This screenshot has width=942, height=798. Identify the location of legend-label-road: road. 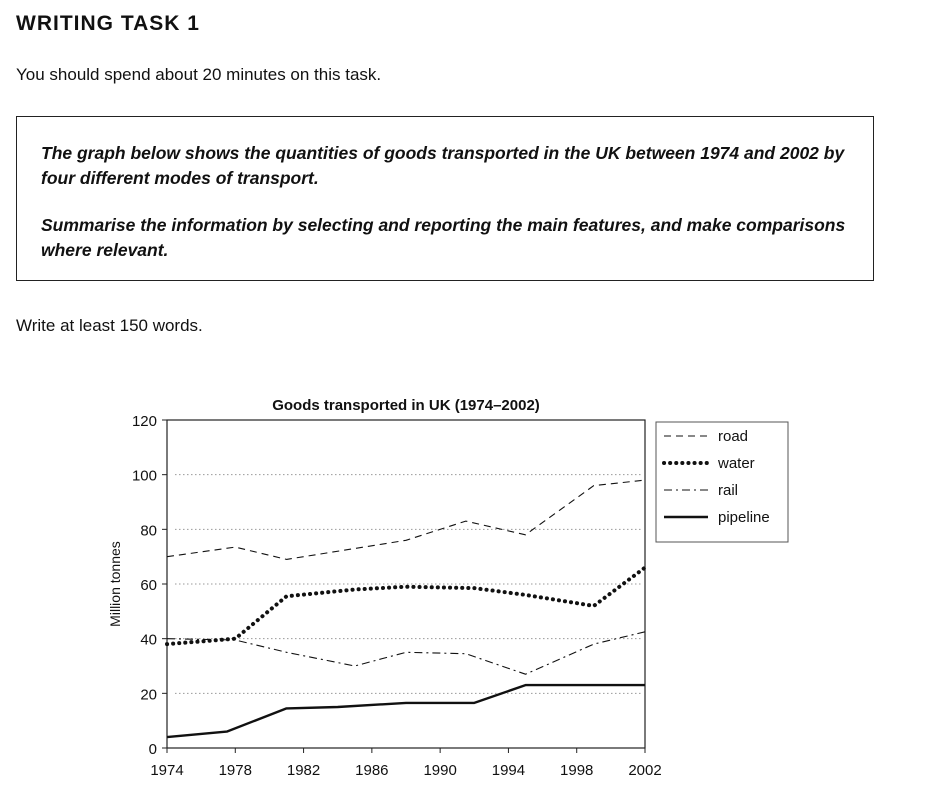
(733, 436).